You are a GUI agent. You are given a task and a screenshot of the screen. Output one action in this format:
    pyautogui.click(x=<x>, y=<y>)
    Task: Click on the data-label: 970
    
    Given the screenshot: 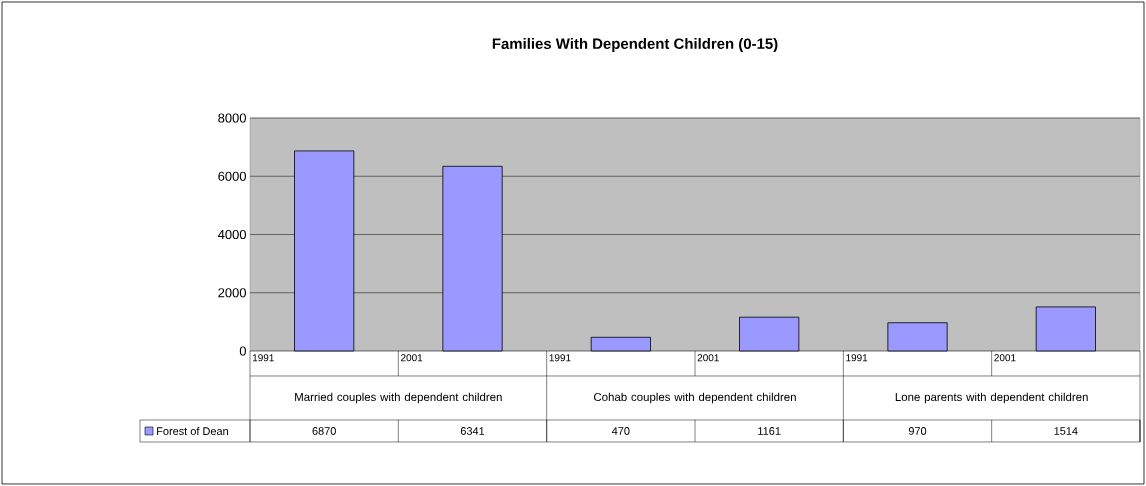 What is the action you would take?
    pyautogui.click(x=917, y=431)
    